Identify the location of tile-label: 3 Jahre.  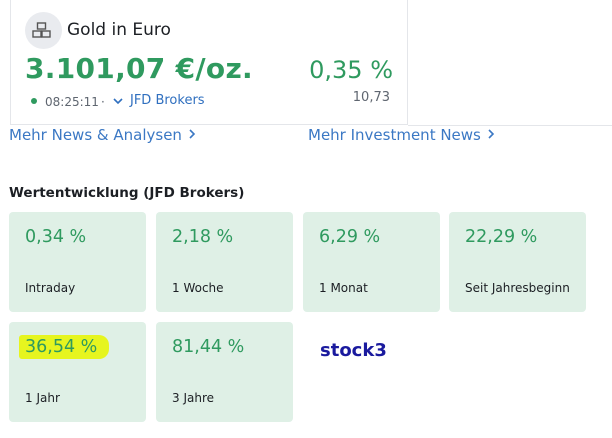
(193, 398).